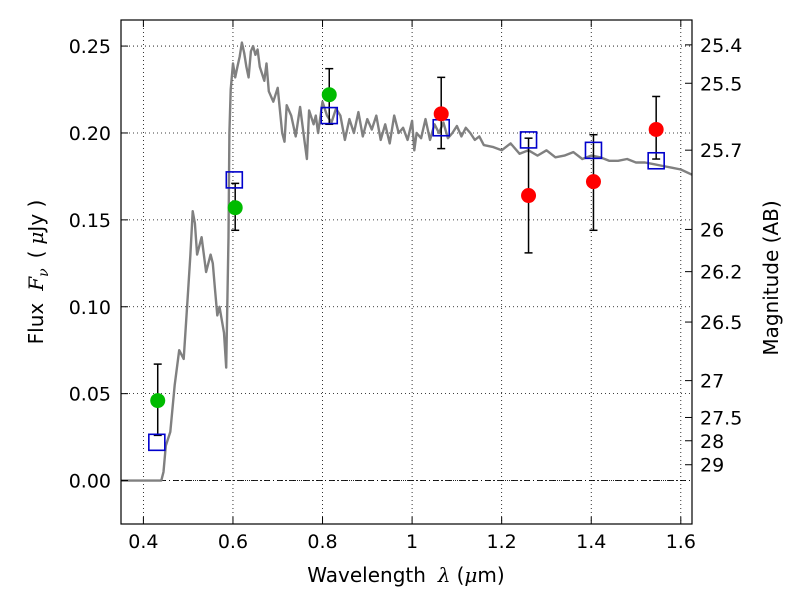 This screenshot has height=600, width=800. What do you see at coordinates (771, 277) in the screenshot?
I see `secondary-y-axis-label: Magnitude (AB)` at bounding box center [771, 277].